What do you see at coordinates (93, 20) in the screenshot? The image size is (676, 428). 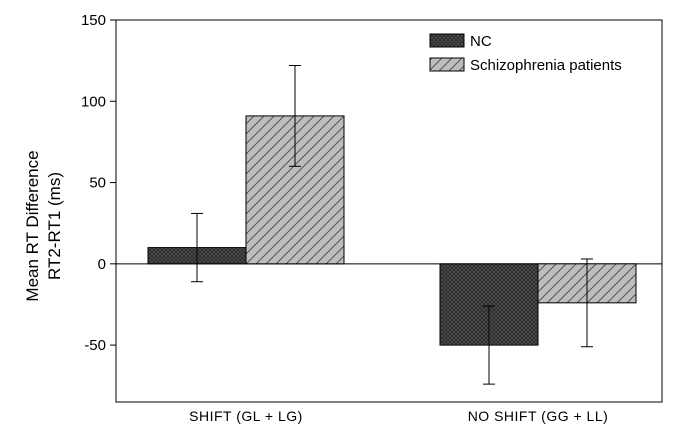 I see `y-tick-label: 150` at bounding box center [93, 20].